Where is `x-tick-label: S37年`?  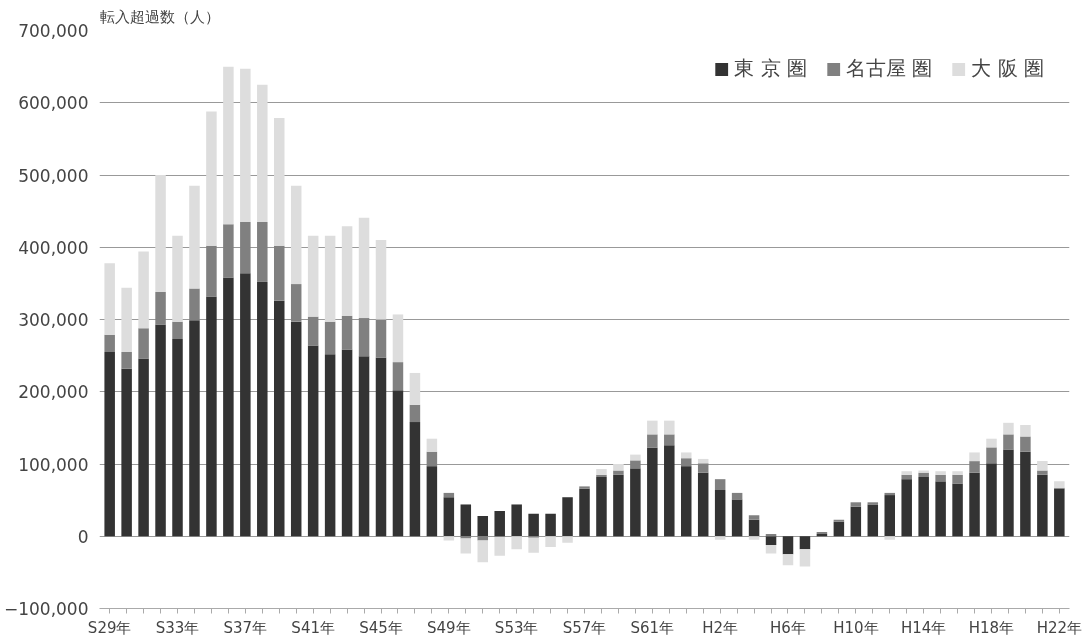 x-tick-label: S37年 is located at coordinates (245, 627).